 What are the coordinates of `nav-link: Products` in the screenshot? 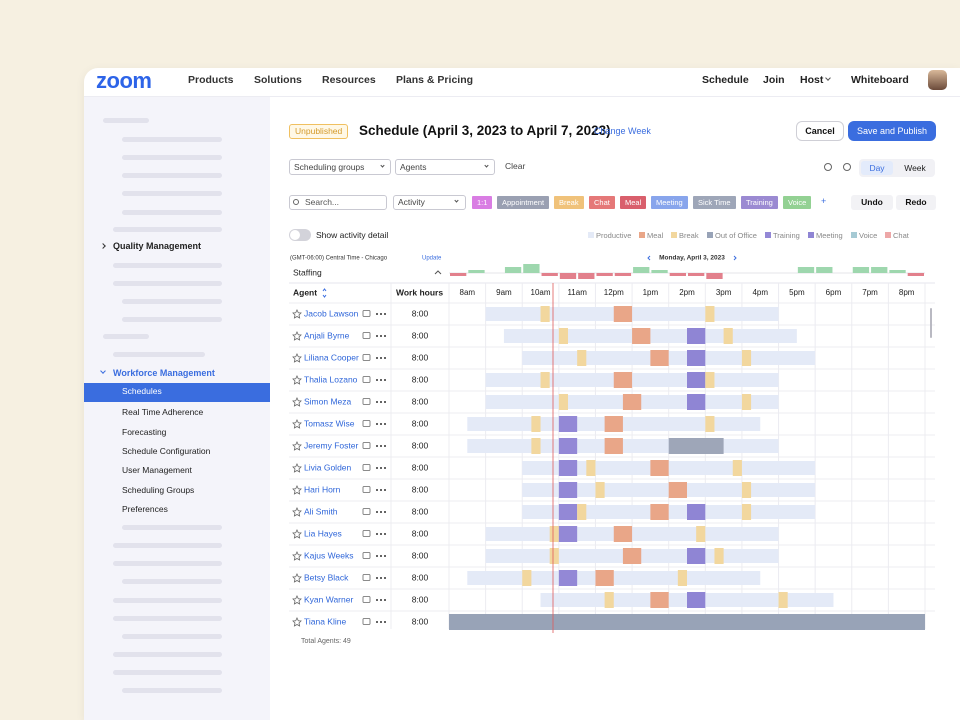 It's located at (211, 80).